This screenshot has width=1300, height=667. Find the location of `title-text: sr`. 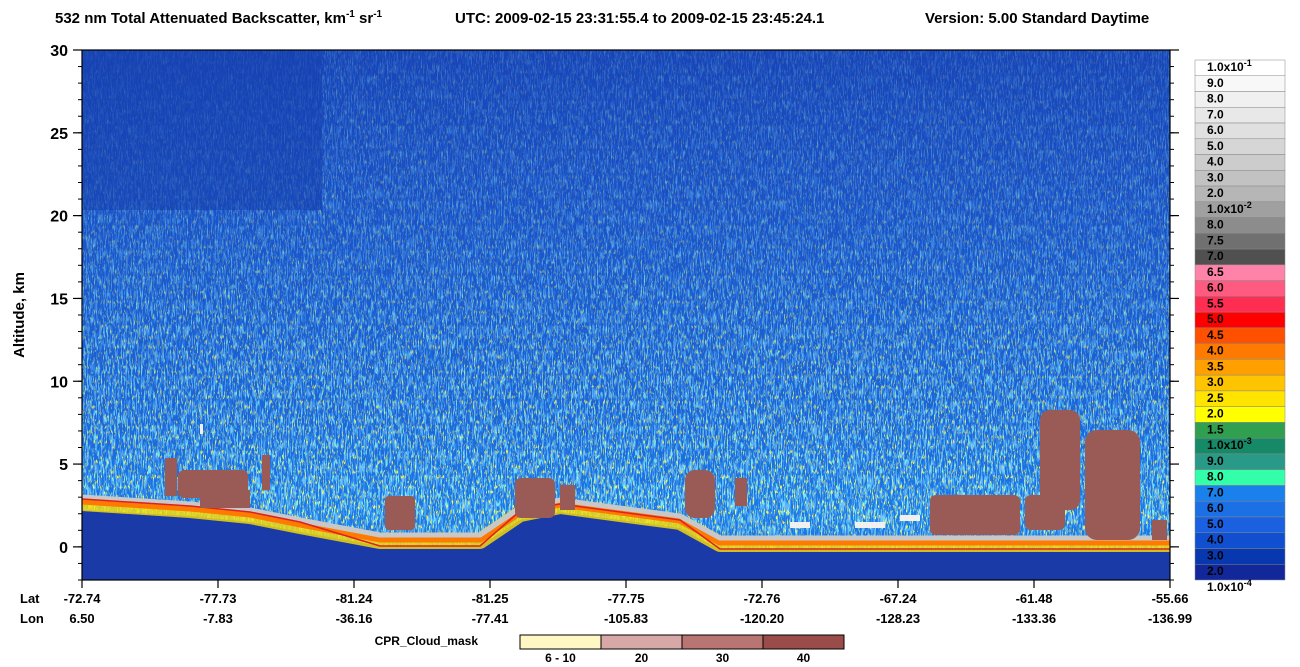

title-text: sr is located at coordinates (364, 18).